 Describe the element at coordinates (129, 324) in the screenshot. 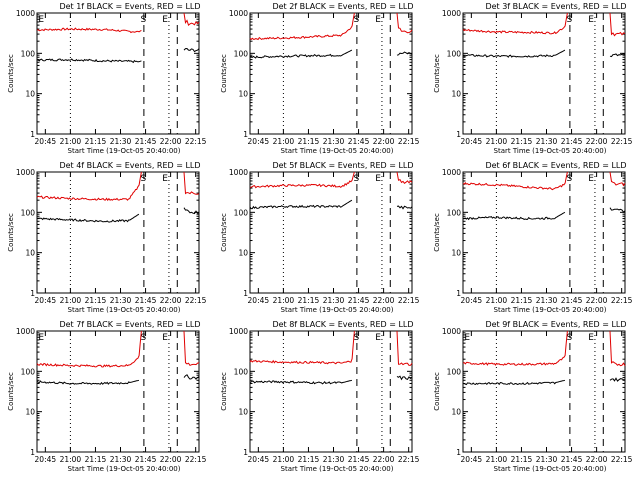

I see `panel-title: Det 7f BLACK = Events, RED = LLD` at that location.